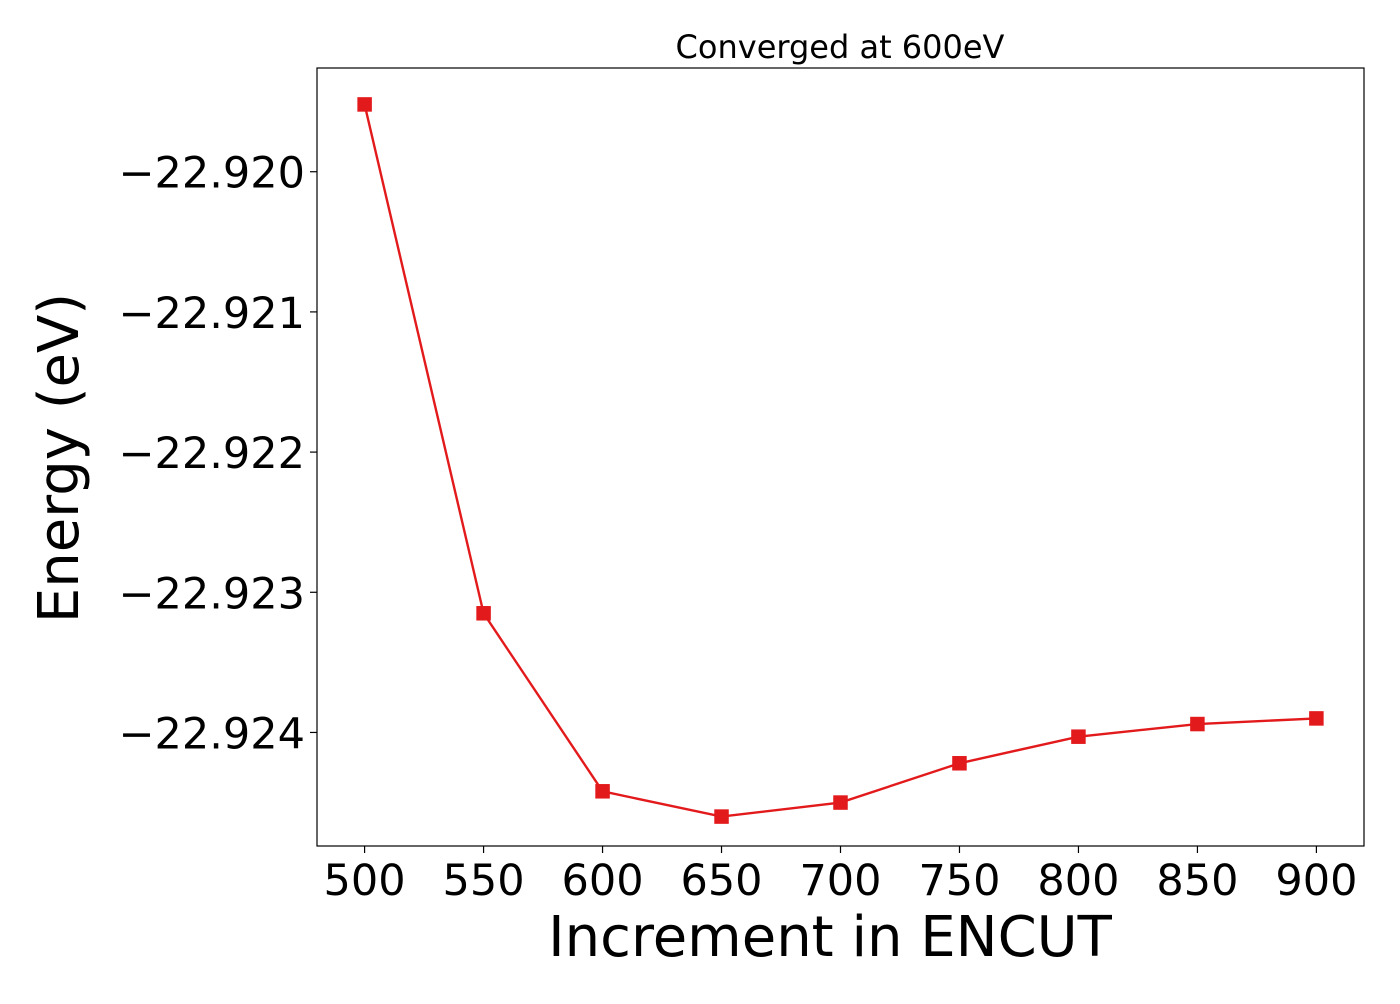  What do you see at coordinates (484, 881) in the screenshot?
I see `x-tick-label: 550` at bounding box center [484, 881].